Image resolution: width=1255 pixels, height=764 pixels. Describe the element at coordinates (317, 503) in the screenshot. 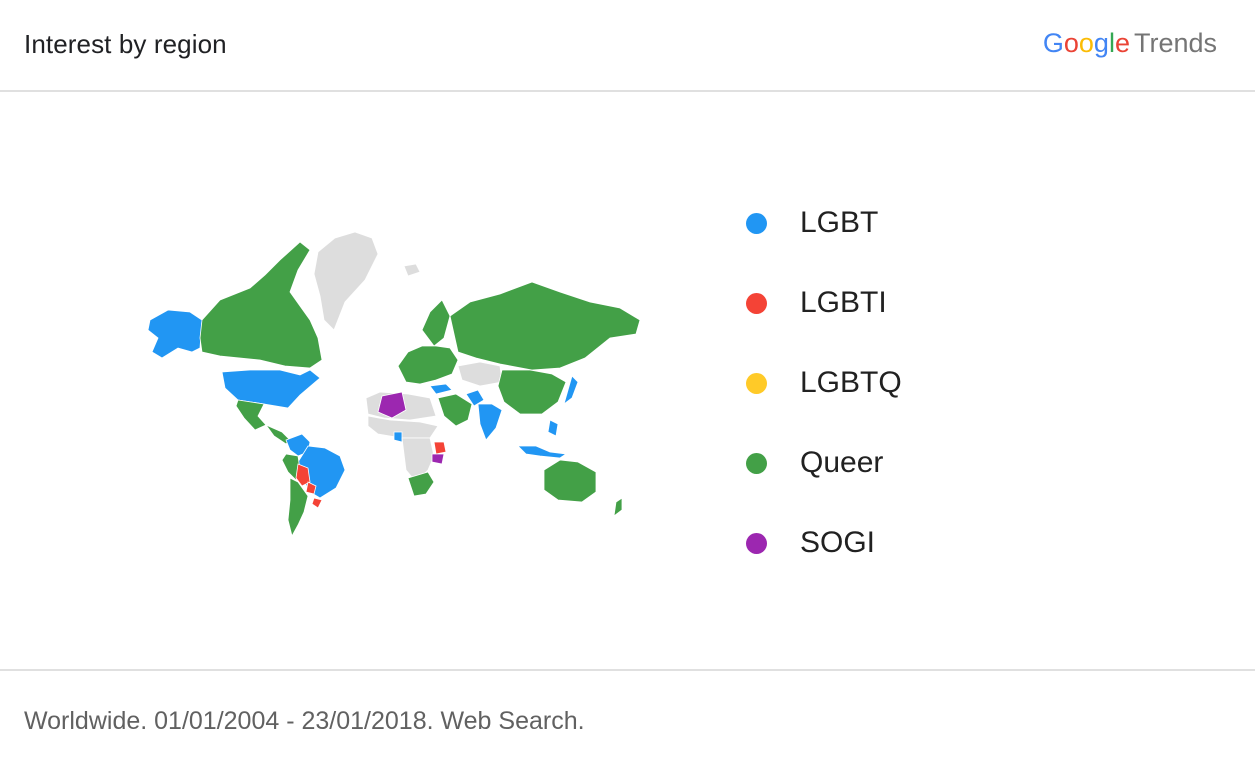

I see `region-uruguay` at that location.